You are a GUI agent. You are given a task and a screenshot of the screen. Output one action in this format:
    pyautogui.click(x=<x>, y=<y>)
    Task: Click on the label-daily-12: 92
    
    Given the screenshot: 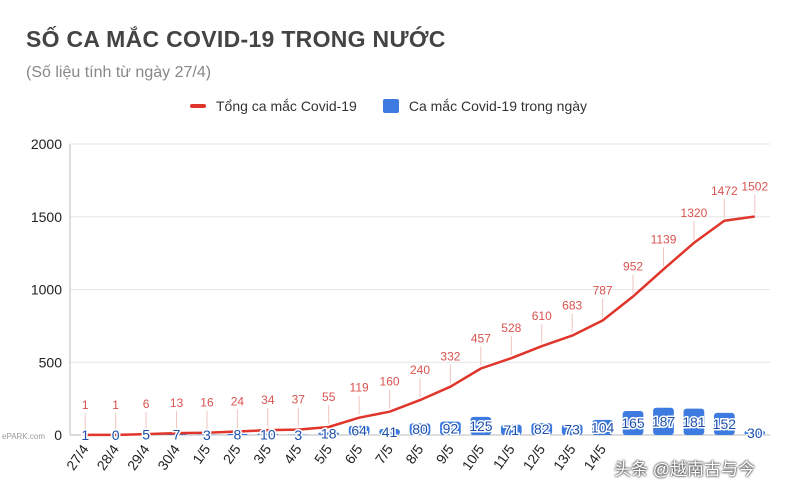 What is the action you would take?
    pyautogui.click(x=451, y=428)
    